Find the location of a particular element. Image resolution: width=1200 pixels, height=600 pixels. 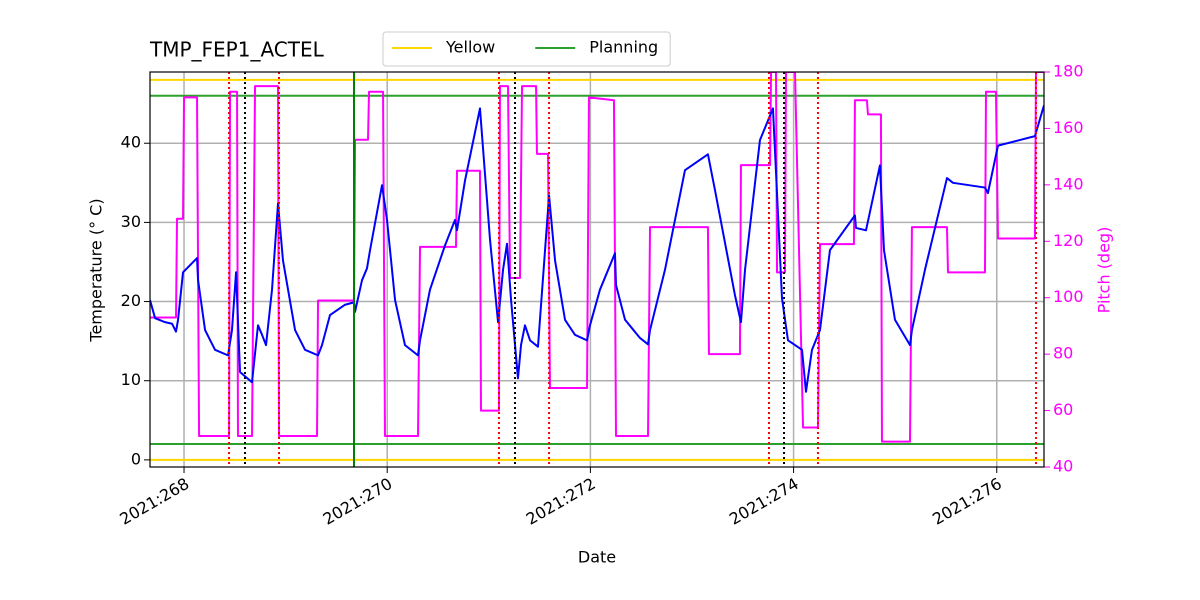

y2-axis-label: Pitch (deg) is located at coordinates (1104, 270).